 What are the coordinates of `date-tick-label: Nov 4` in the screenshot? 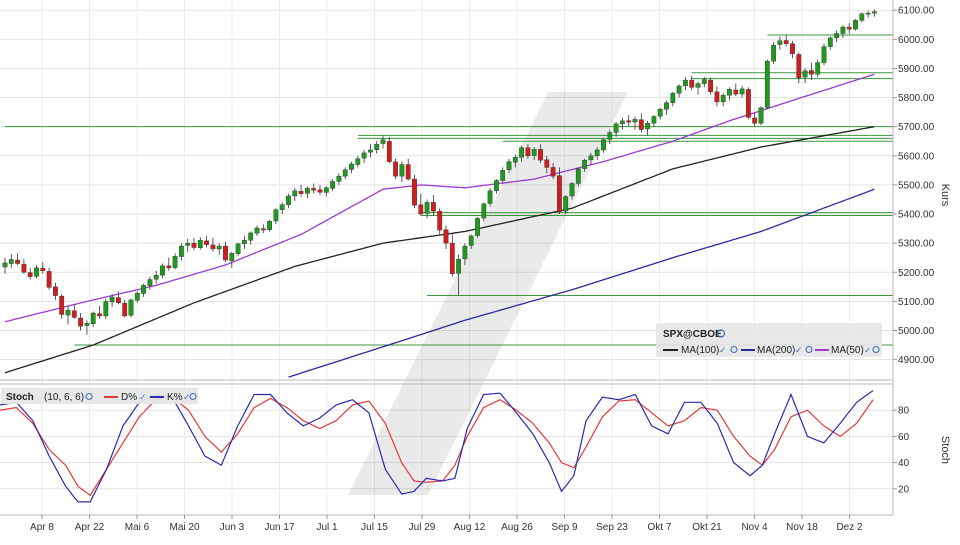 It's located at (754, 527).